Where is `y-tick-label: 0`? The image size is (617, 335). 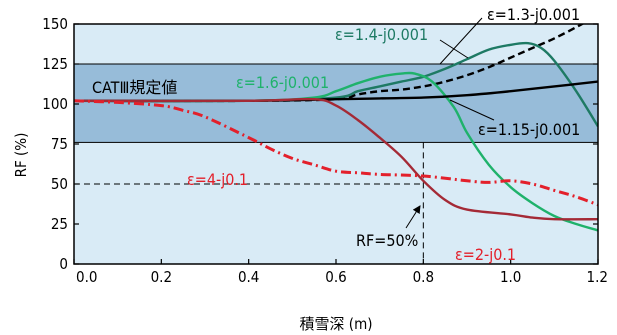
y-tick-label: 0 is located at coordinates (63, 264).